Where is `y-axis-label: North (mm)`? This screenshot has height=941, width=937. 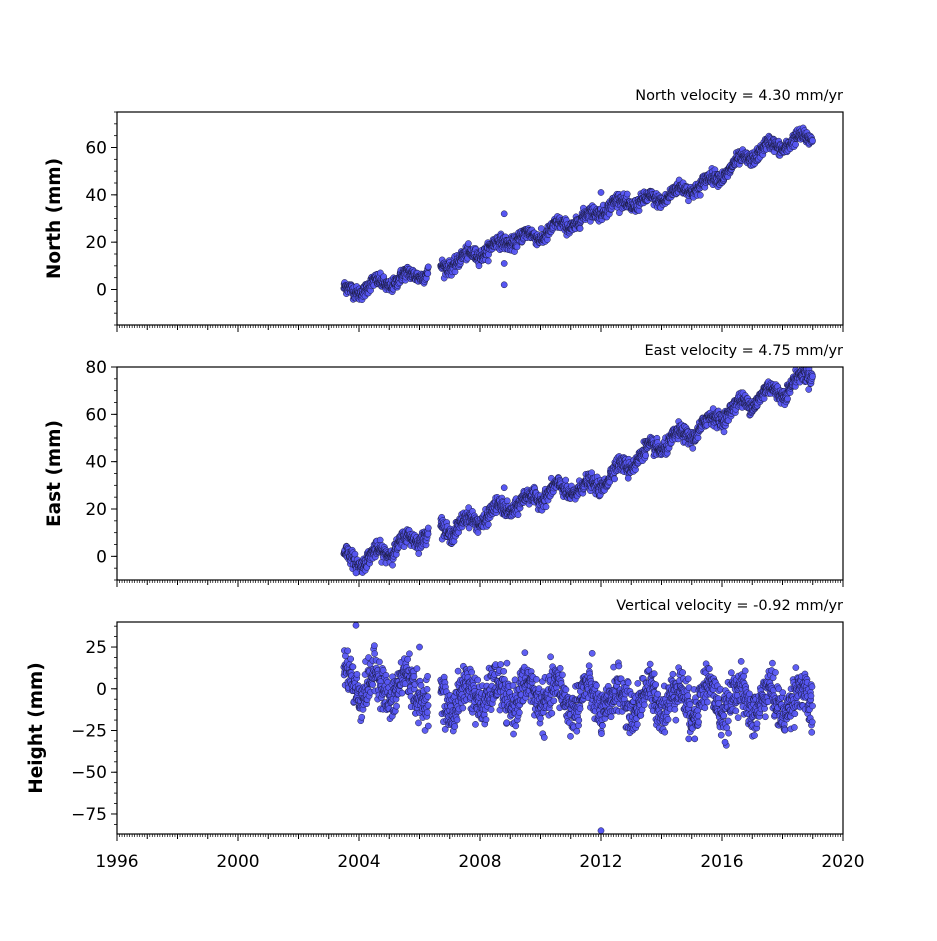 y-axis-label: North (mm) is located at coordinates (54, 218).